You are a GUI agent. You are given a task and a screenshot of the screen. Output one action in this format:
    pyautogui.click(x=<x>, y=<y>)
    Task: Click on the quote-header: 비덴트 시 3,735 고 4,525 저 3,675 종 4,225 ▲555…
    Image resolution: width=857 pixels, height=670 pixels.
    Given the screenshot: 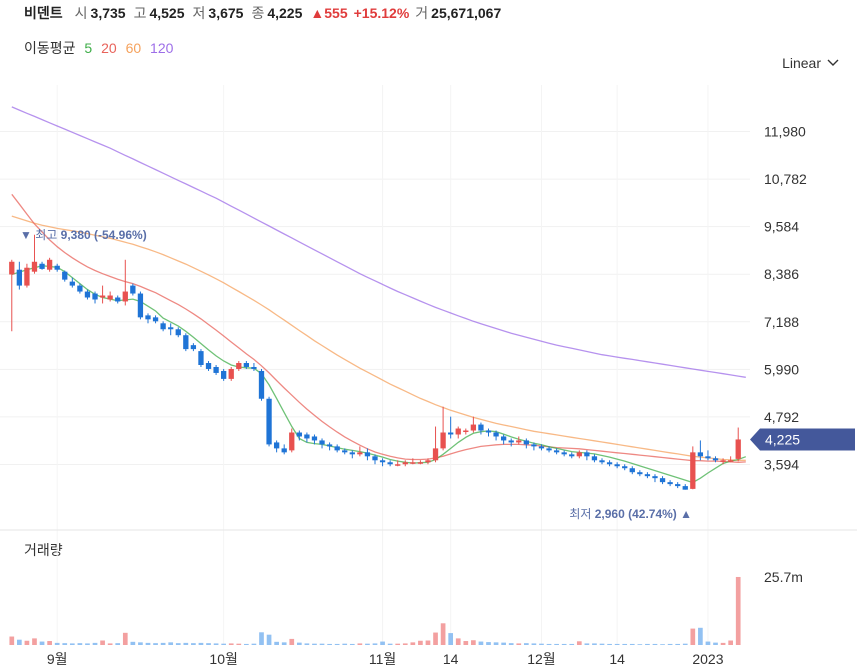 What is the action you would take?
    pyautogui.click(x=266, y=13)
    